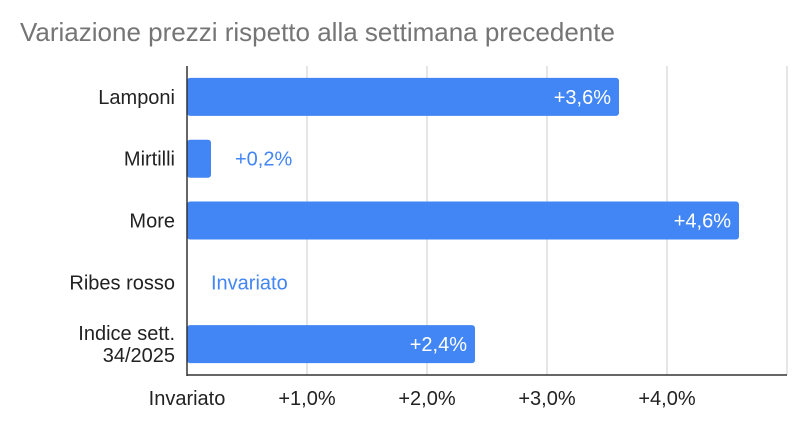 The width and height of the screenshot is (807, 432). What do you see at coordinates (249, 283) in the screenshot?
I see `data-label: Invariato` at bounding box center [249, 283].